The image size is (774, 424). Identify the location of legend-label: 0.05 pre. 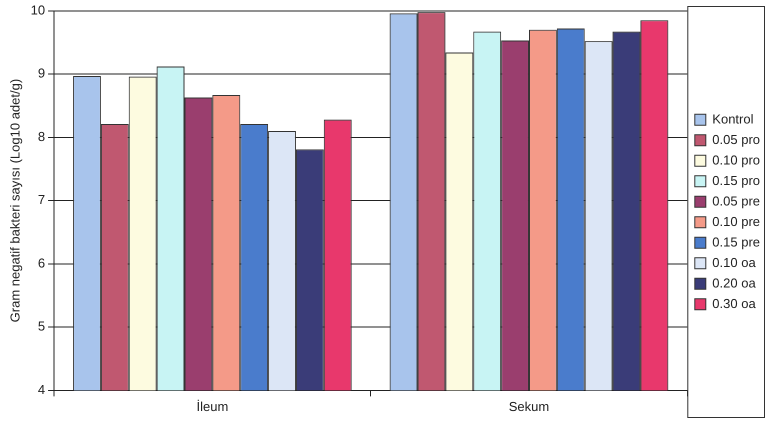
(736, 200).